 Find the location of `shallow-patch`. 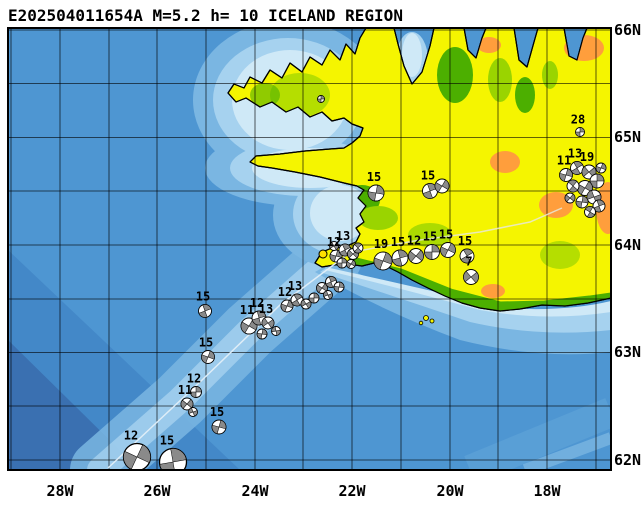

shallow-patch is located at coordinates (465, 300).